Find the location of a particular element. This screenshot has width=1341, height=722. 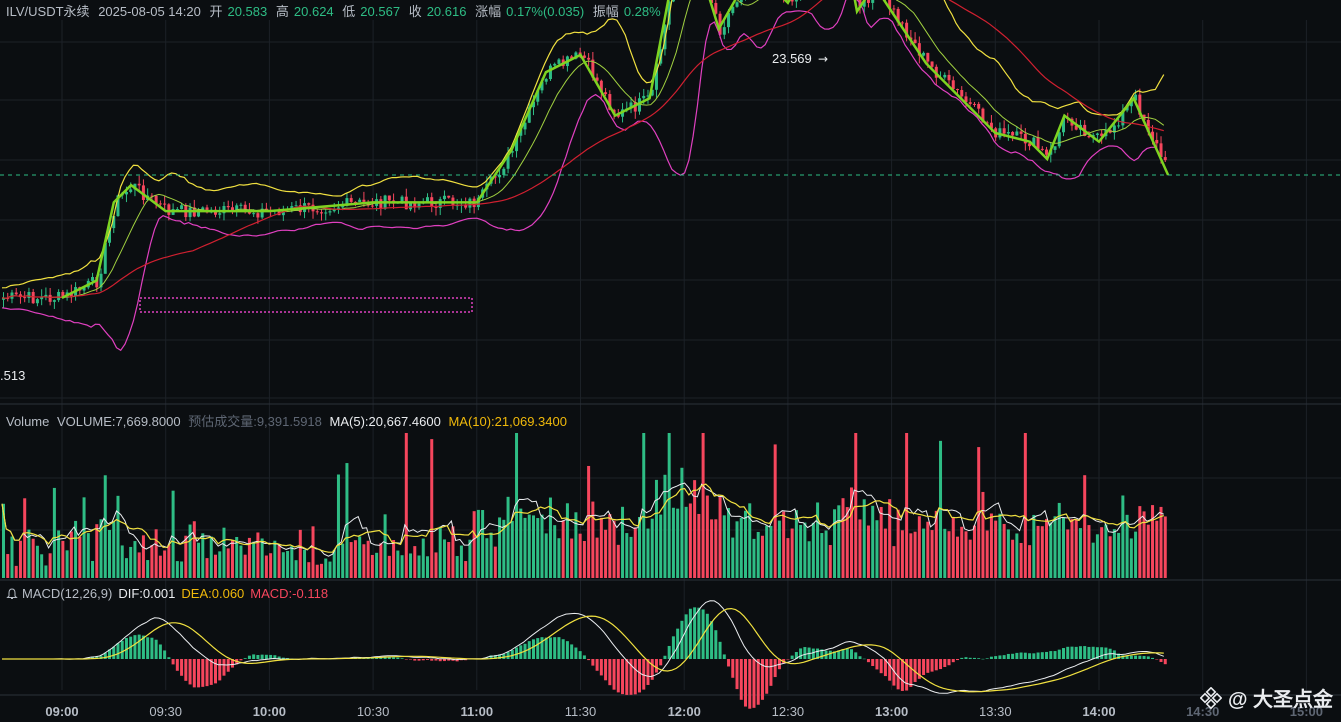

symbol-name: ILV/USDT永续 is located at coordinates (48, 11).